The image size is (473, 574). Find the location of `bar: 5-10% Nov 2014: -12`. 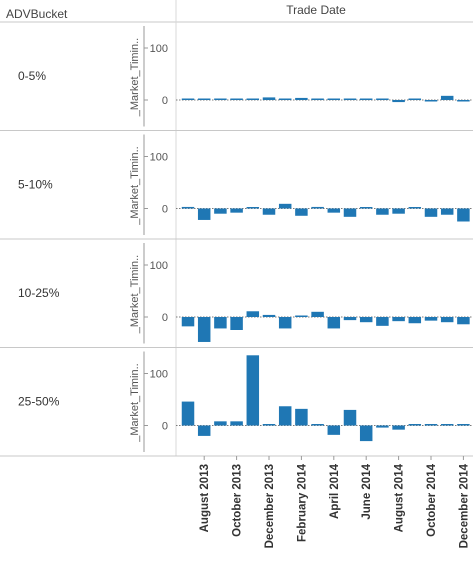

bar: 5-10% Nov 2014: -12 is located at coordinates (447, 211).